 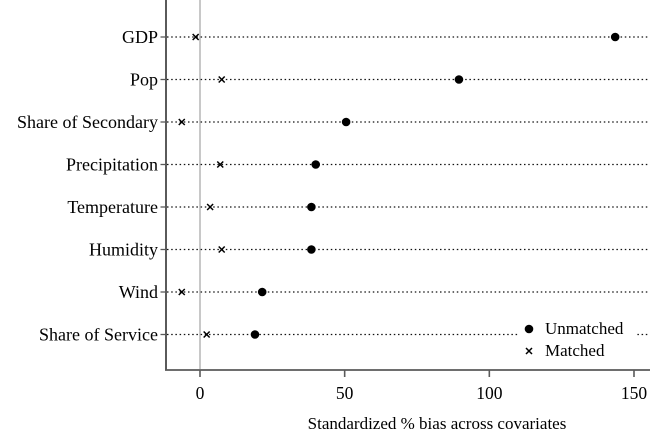 I want to click on x-cross-icon, so click(x=529, y=351).